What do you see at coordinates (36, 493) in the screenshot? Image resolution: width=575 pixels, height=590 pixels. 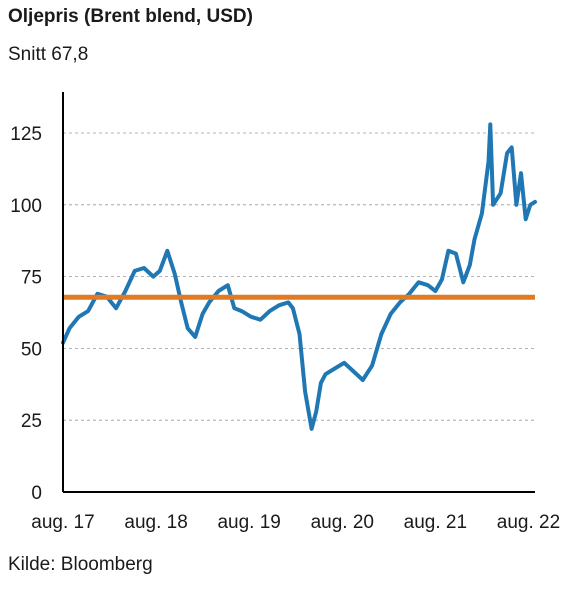 I see `y-tick-label-0: 0` at bounding box center [36, 493].